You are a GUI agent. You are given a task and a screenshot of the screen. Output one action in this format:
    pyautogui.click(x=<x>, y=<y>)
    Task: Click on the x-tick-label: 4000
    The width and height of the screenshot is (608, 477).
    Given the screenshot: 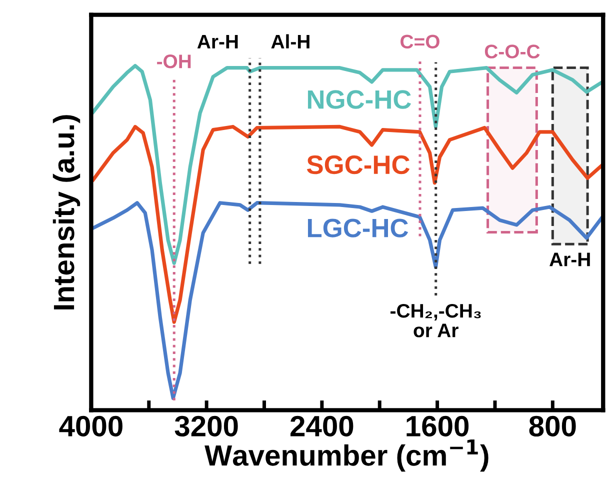 What is the action you would take?
    pyautogui.click(x=90, y=426)
    